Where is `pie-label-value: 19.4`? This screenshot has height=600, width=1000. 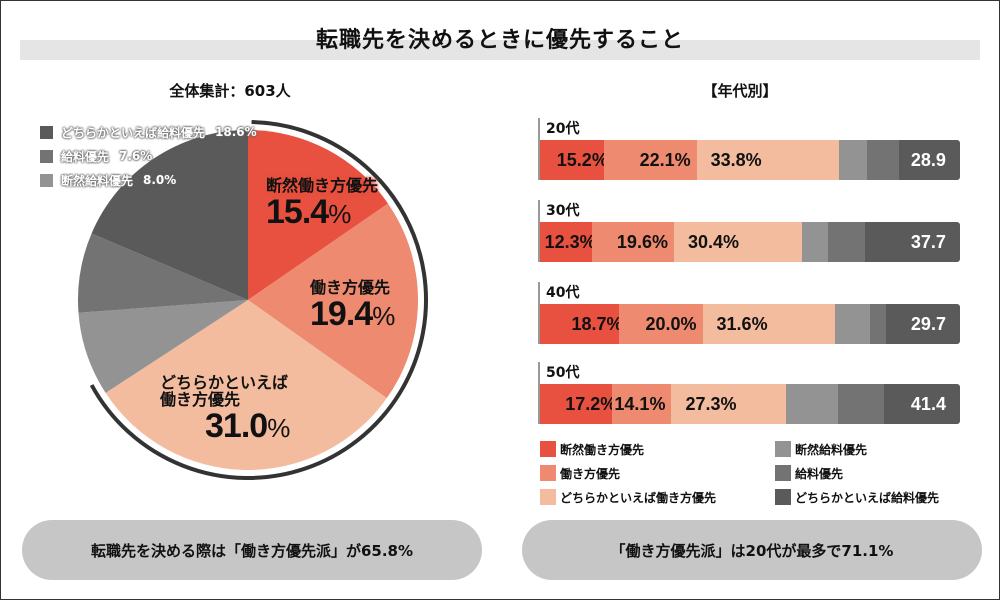 pie-label-value: 19.4 is located at coordinates (341, 313).